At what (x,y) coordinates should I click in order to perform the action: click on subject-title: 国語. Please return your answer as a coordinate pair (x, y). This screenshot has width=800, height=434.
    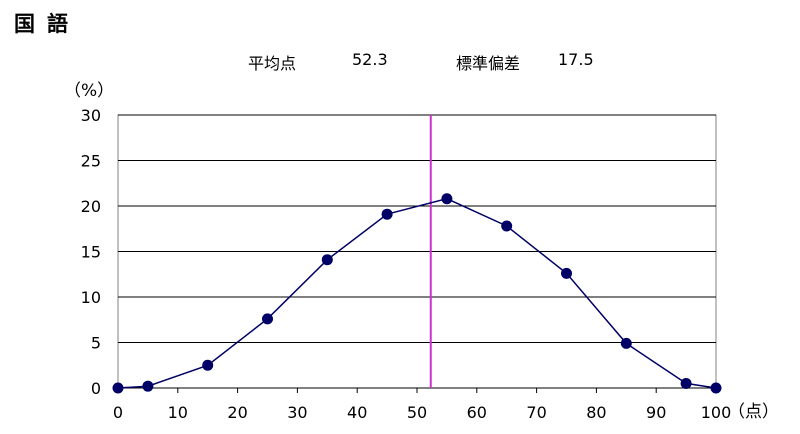
    Looking at the image, I should click on (47, 24).